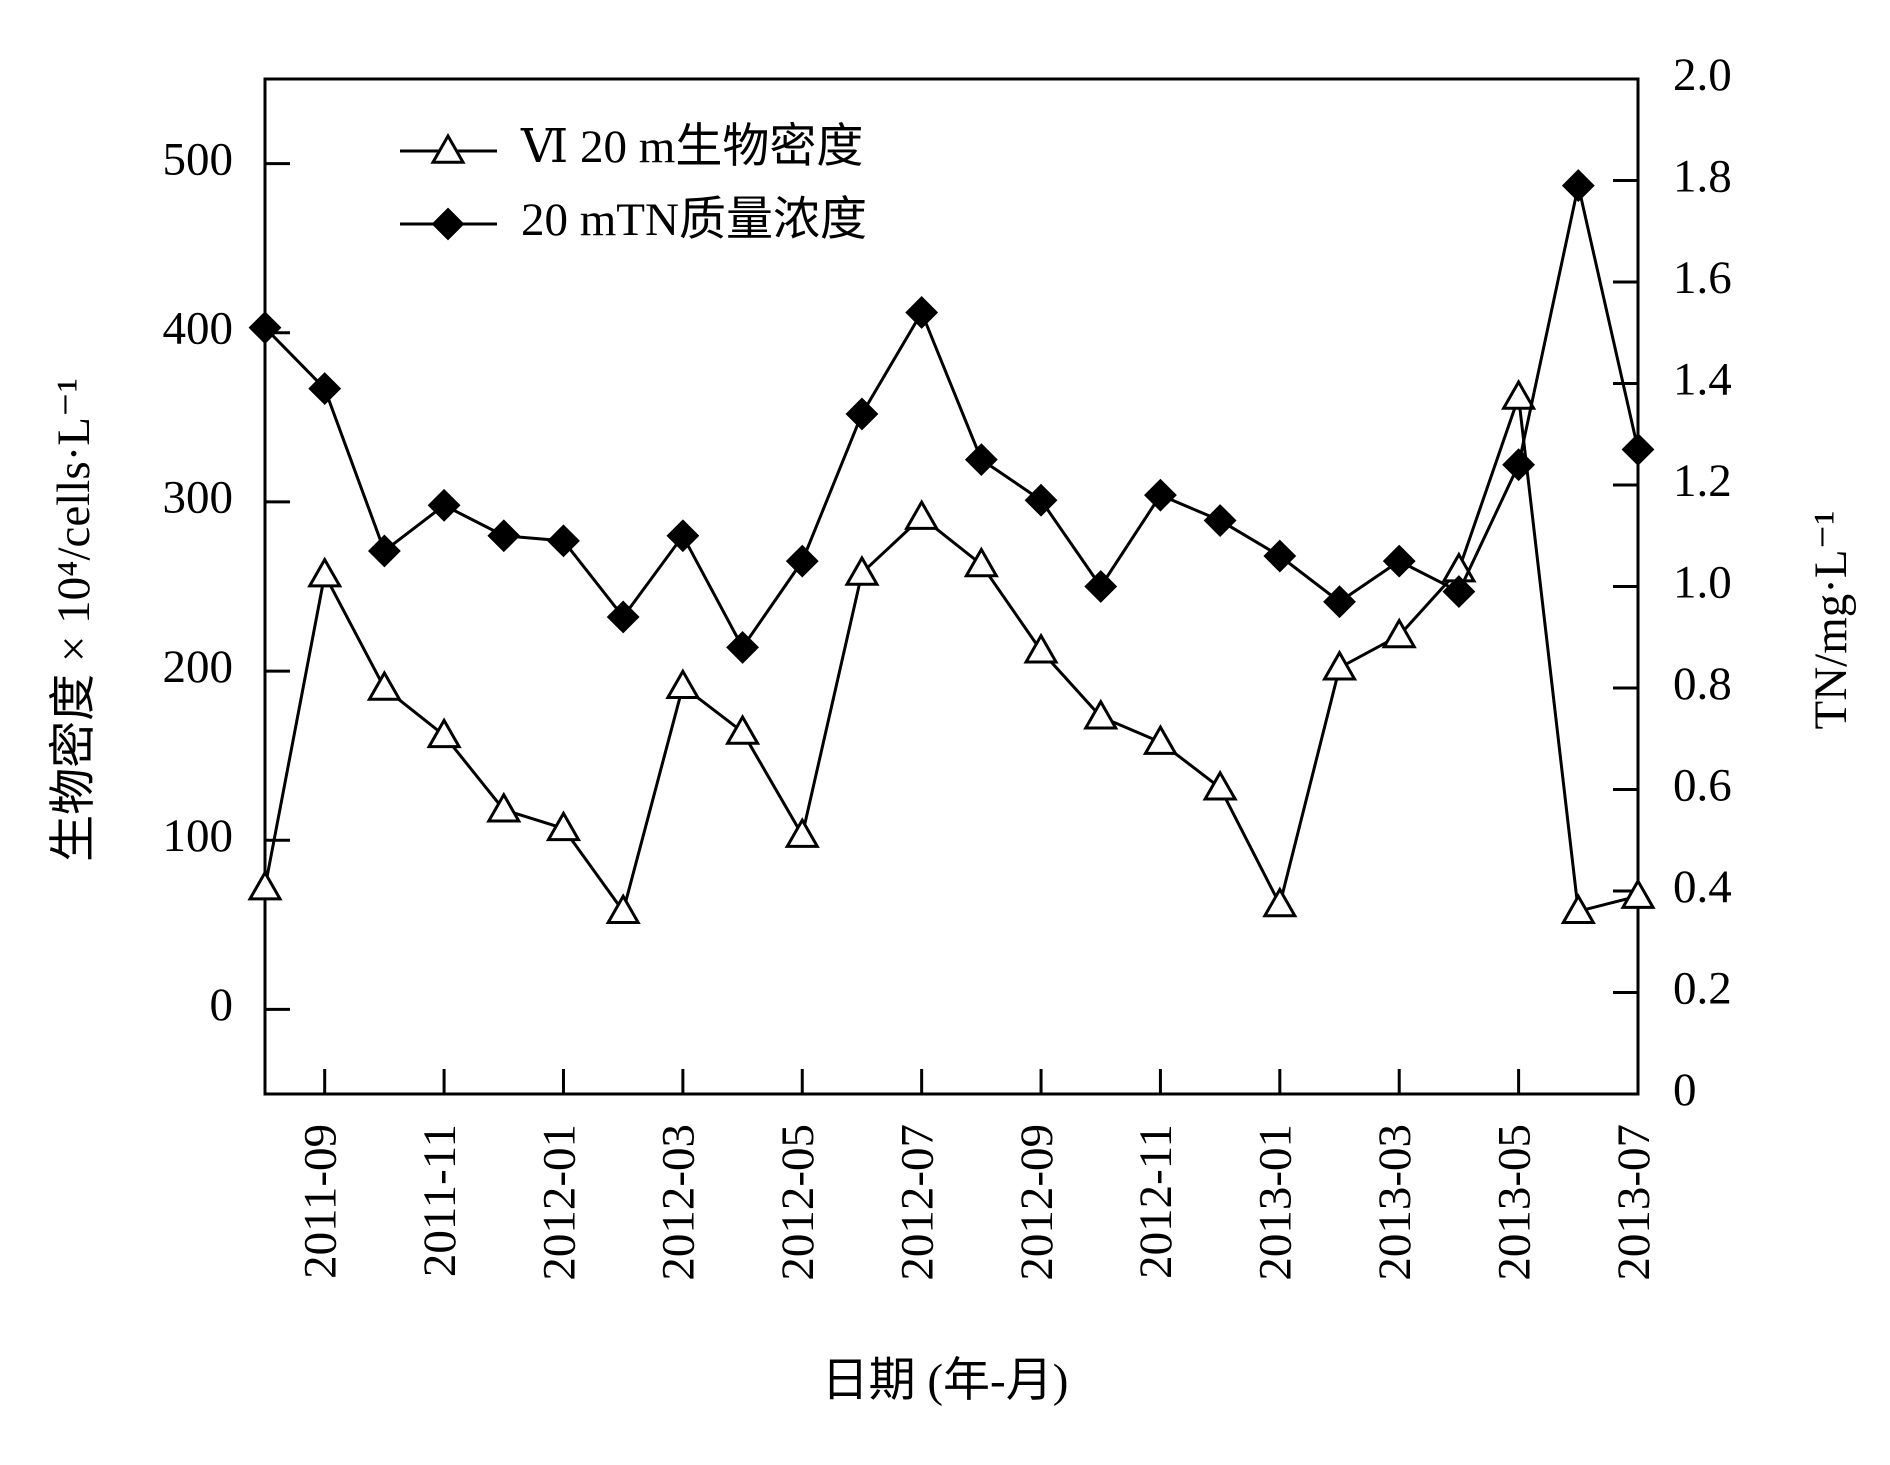 The height and width of the screenshot is (1465, 1890). I want to click on y2-tick-label: 0.2, so click(1702, 988).